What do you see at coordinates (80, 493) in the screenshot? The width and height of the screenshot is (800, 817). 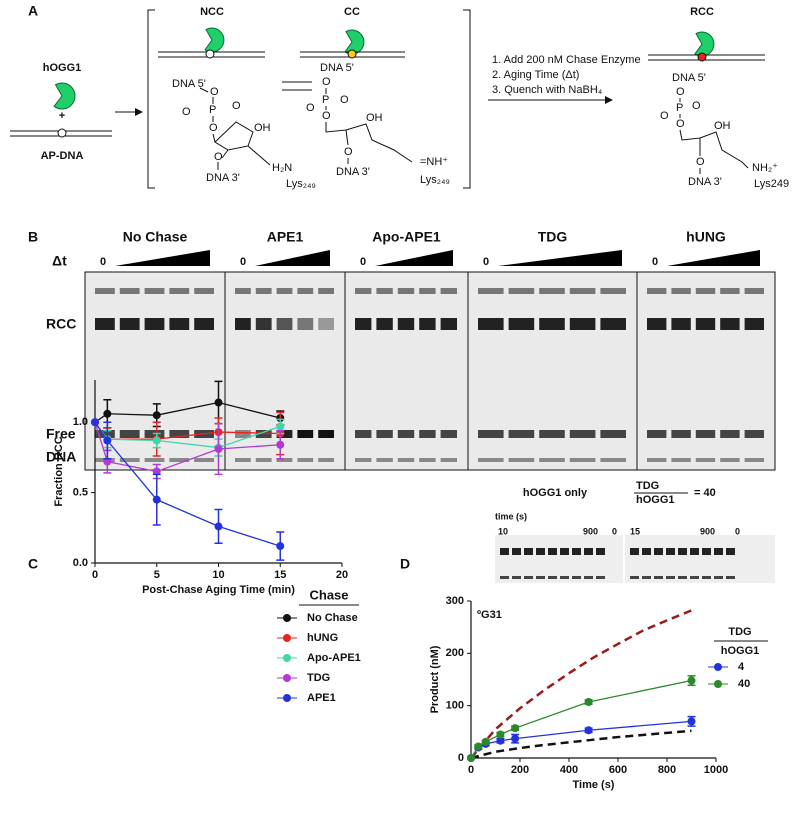 I see `y-tick-label: 0.5` at bounding box center [80, 493].